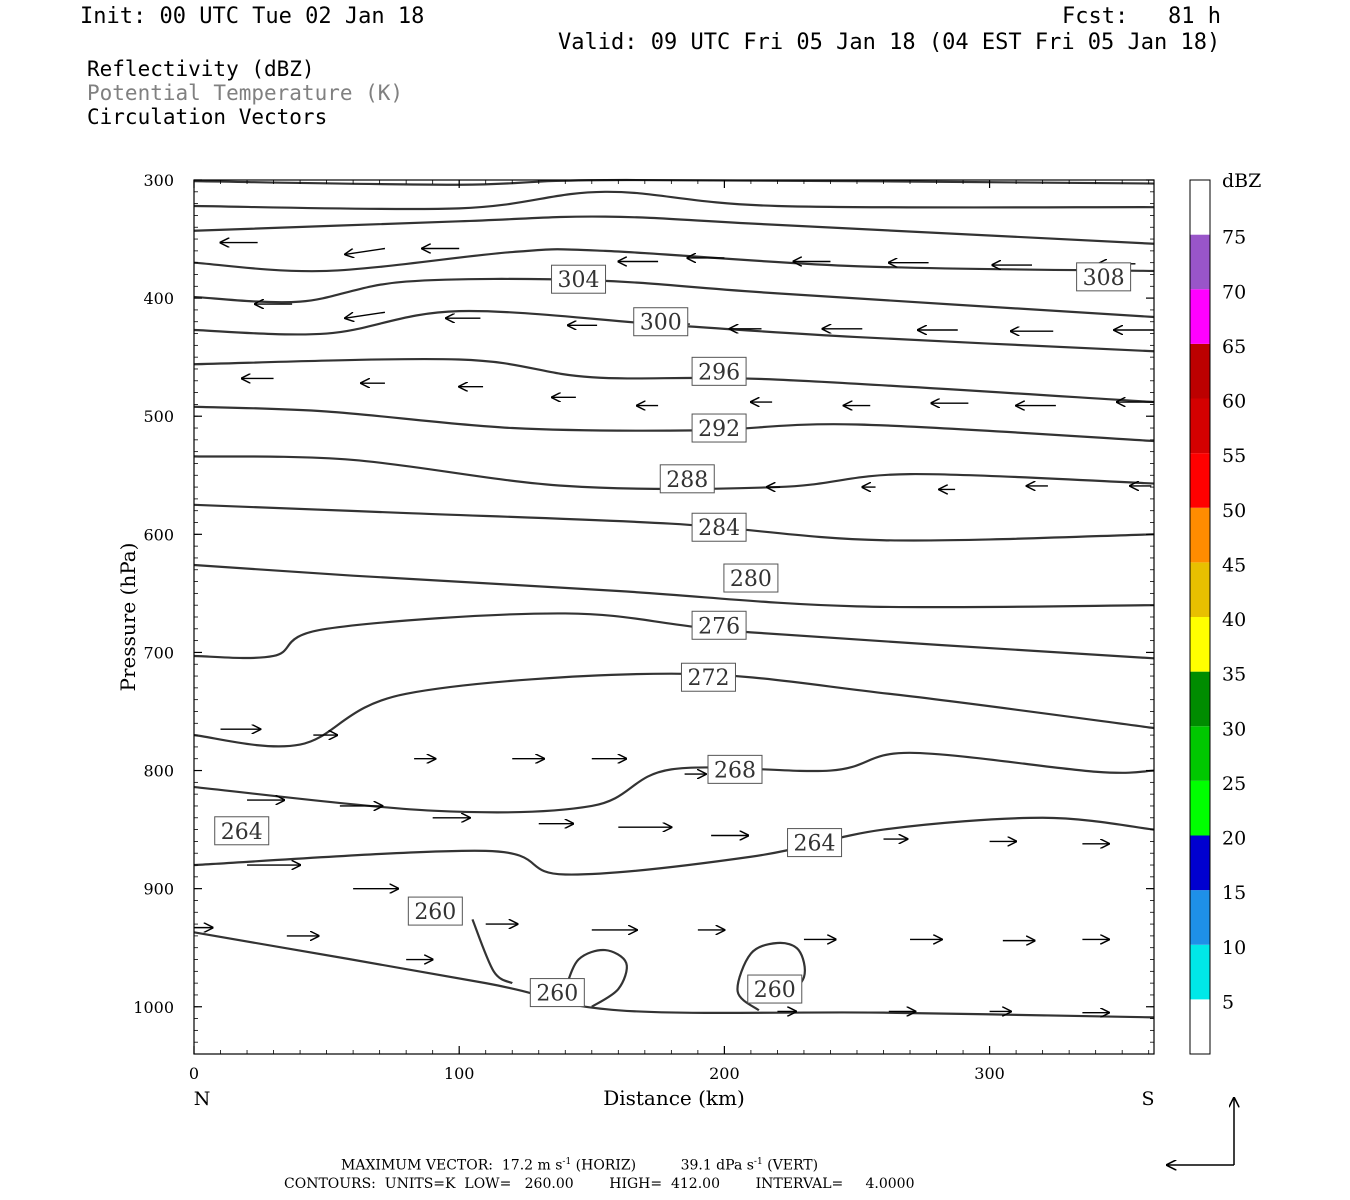 The height and width of the screenshot is (1200, 1350). Describe the element at coordinates (1234, 729) in the screenshot. I see `colorbar-label: 30` at that location.